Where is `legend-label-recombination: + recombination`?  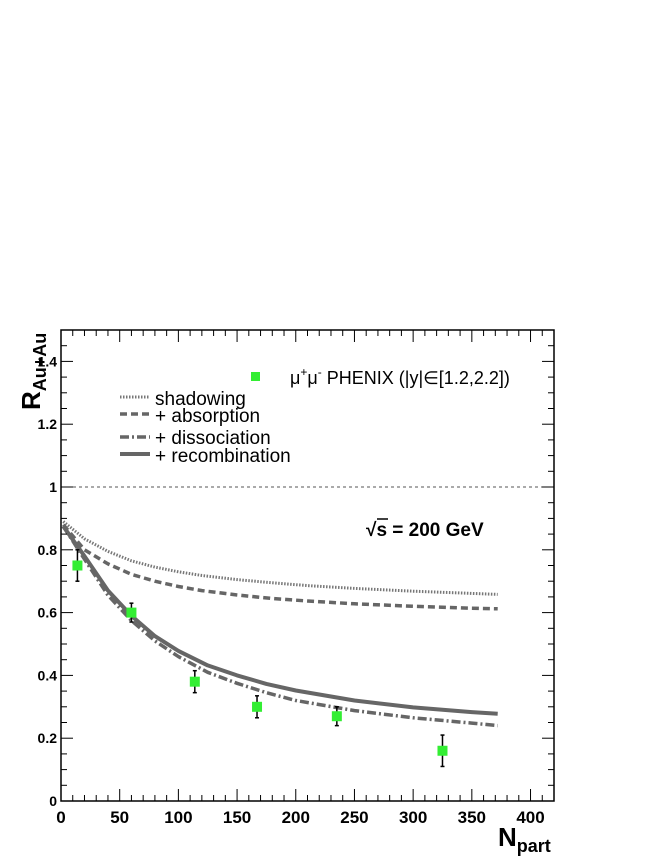 legend-label-recombination: + recombination is located at coordinates (223, 456).